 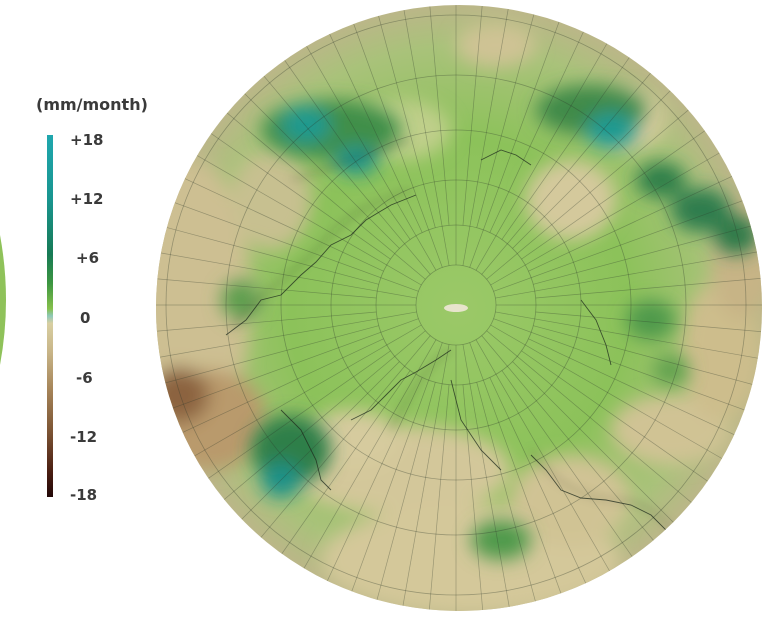 What do you see at coordinates (84, 378) in the screenshot?
I see `legend-tick-minus6: -6` at bounding box center [84, 378].